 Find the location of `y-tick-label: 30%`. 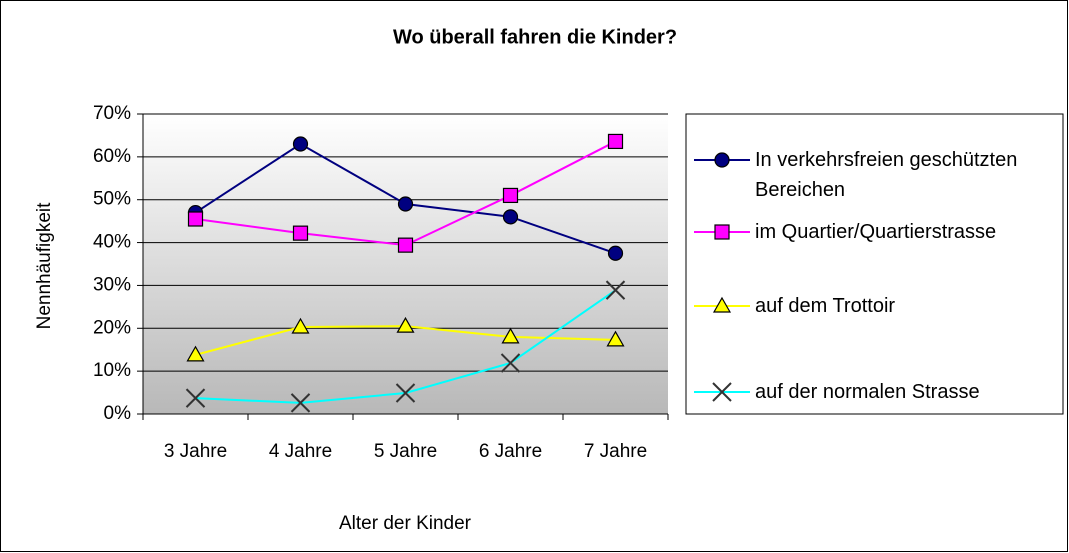

y-tick-label: 30% is located at coordinates (112, 284).